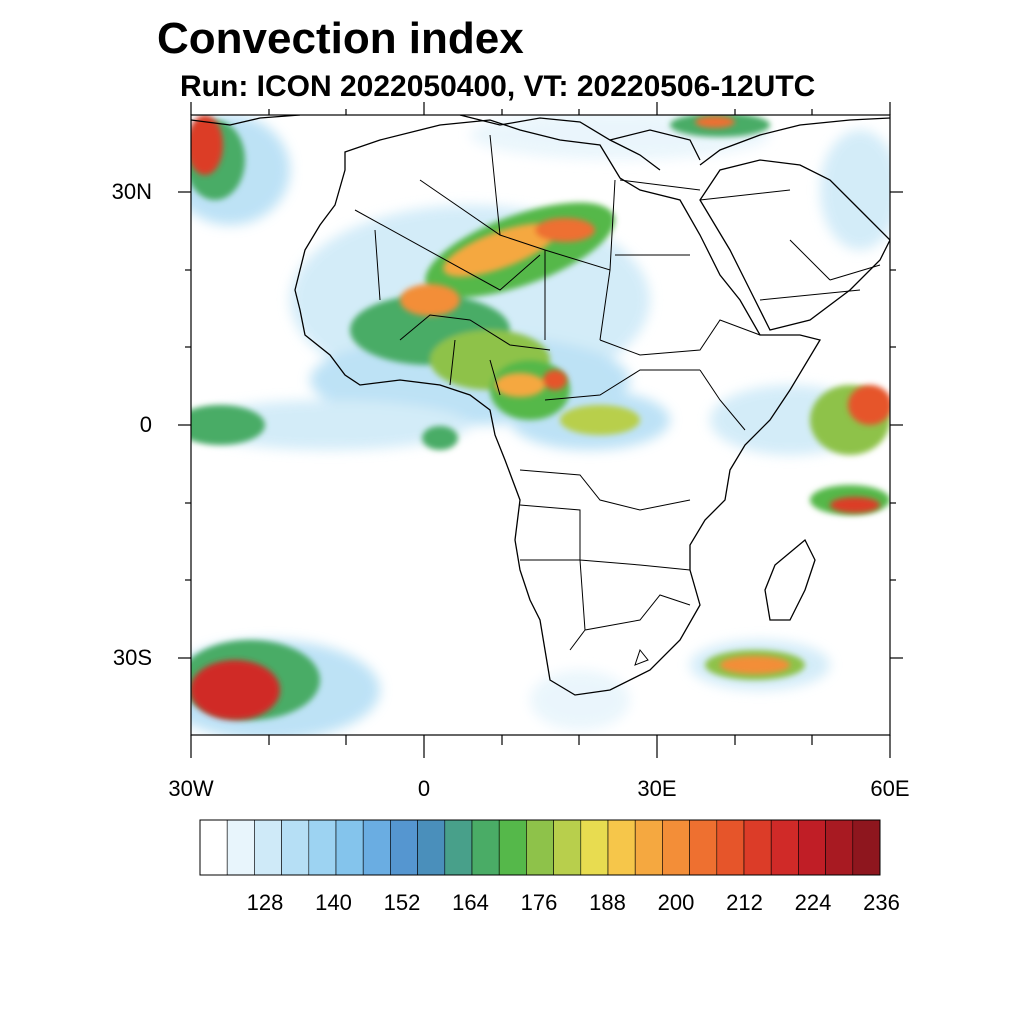 Image resolution: width=1024 pixels, height=1024 pixels. What do you see at coordinates (191, 788) in the screenshot?
I see `x-tick-label-30w: 30W` at bounding box center [191, 788].